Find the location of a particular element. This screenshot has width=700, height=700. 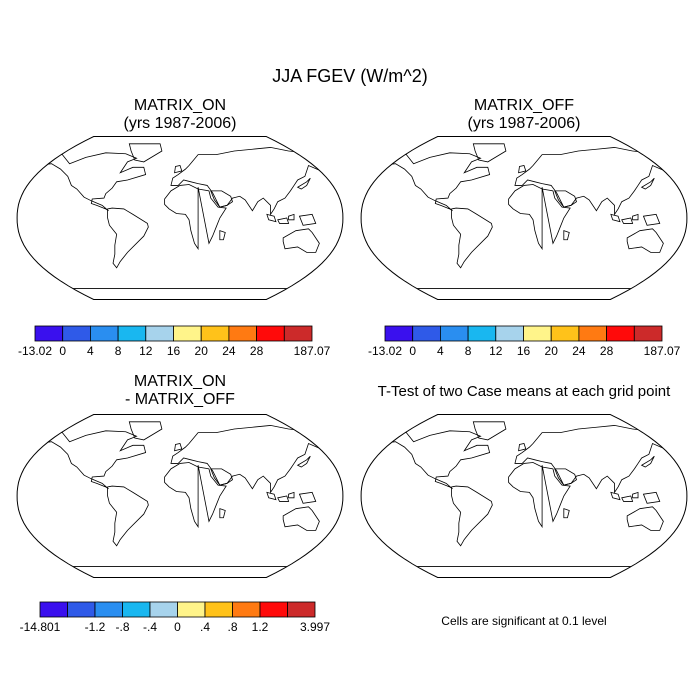

colorbar-tick-label: -.8 is located at coordinates (122, 627).